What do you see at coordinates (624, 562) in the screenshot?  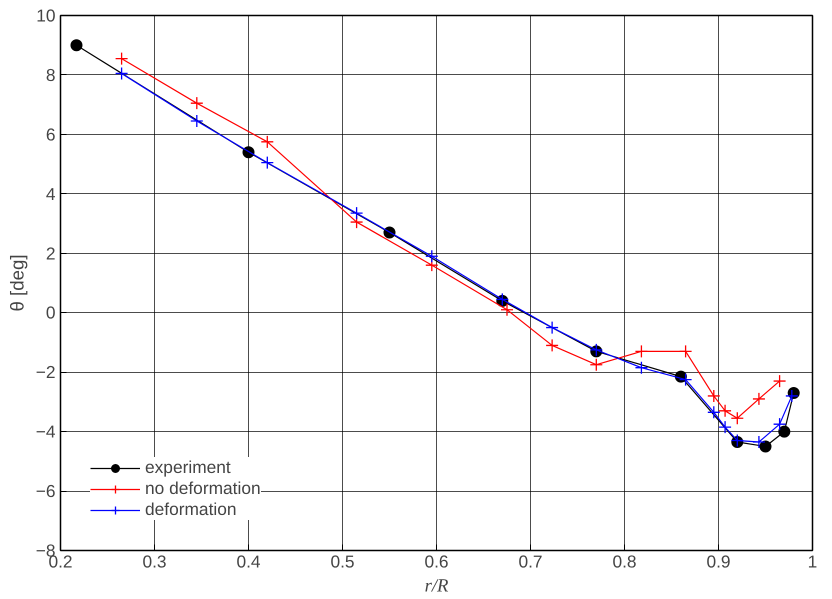 I see `x-tick-label: 0.8` at bounding box center [624, 562].